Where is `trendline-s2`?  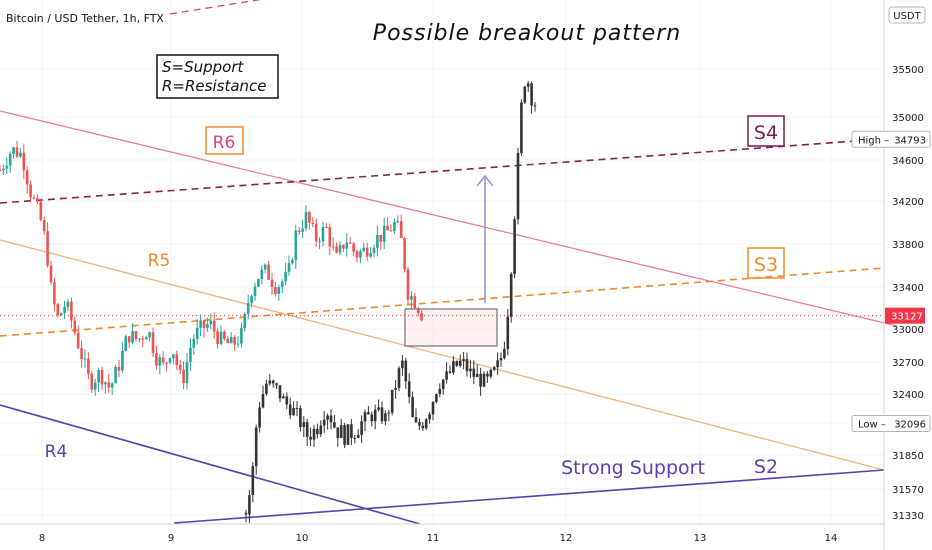
trendline-s2 is located at coordinates (529, 496).